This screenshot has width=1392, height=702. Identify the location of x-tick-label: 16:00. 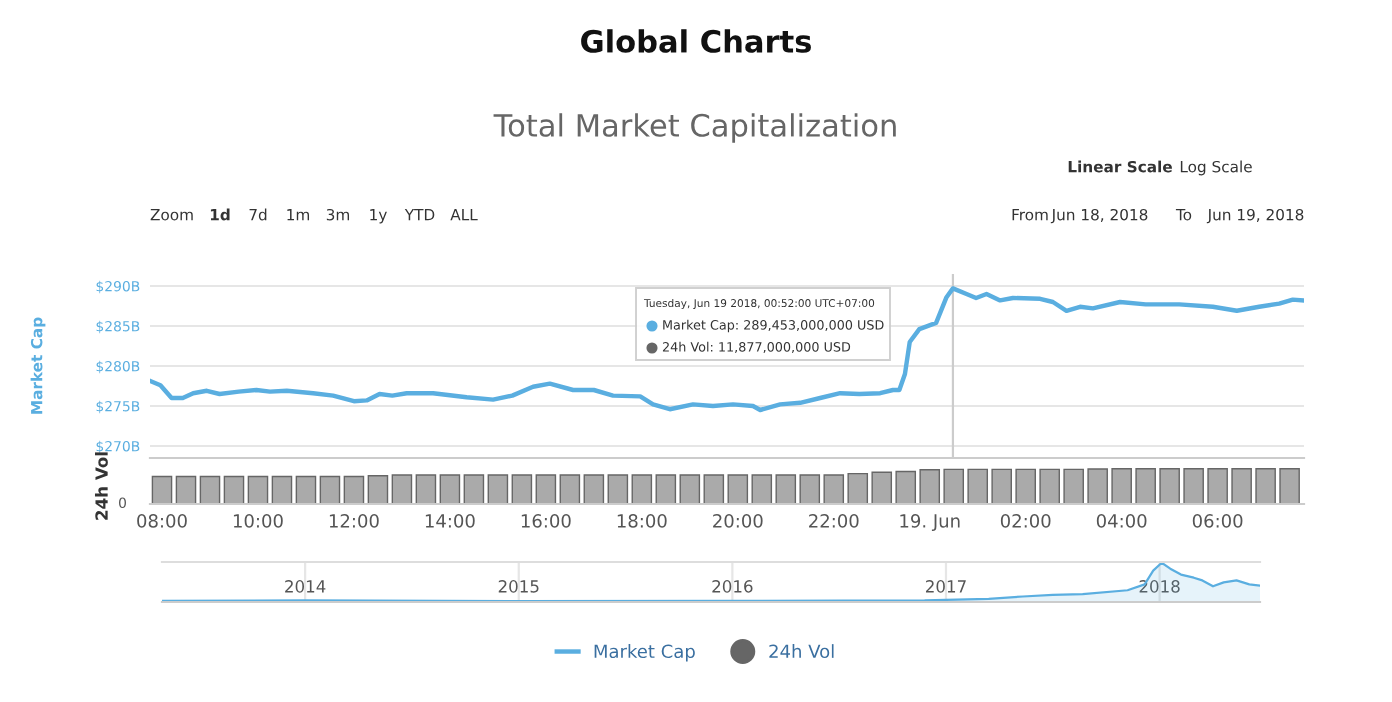
(546, 521).